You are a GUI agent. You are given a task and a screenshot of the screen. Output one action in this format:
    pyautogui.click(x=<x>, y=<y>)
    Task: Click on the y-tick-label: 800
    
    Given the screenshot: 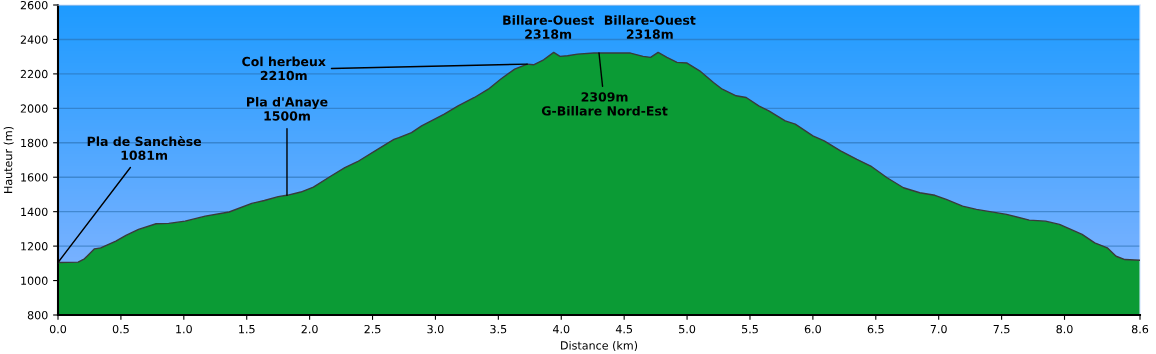 What is the action you would take?
    pyautogui.click(x=37, y=315)
    